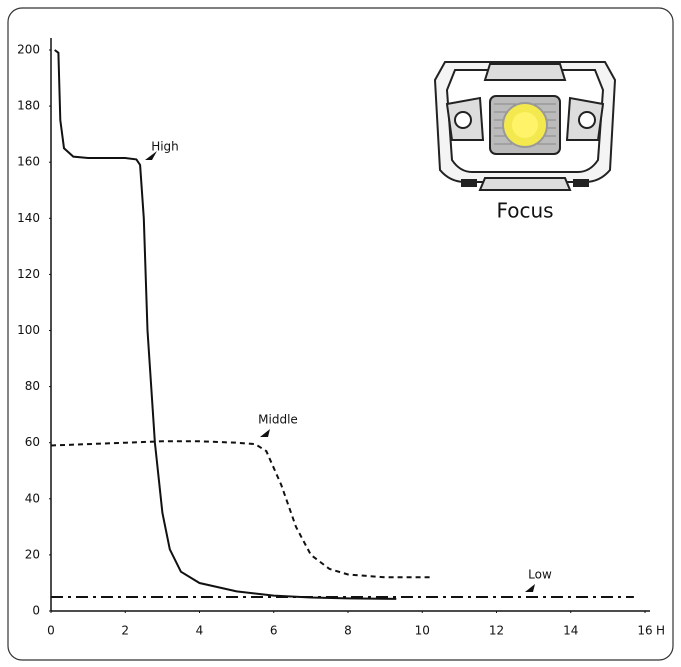 This screenshot has width=681, height=667. I want to click on y-tick-label: 180, so click(28, 106).